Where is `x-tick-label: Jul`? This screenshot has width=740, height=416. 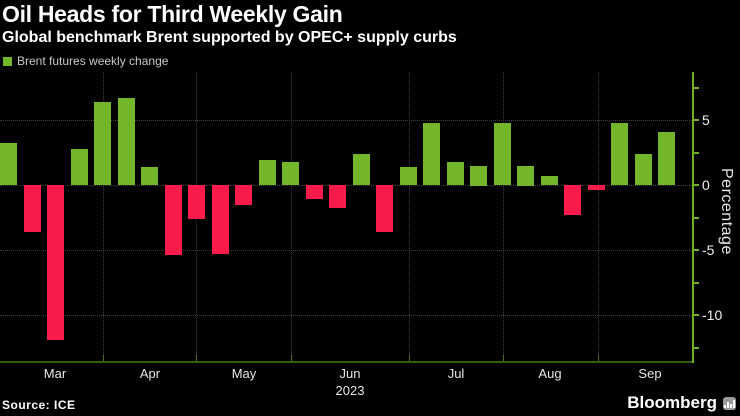
x-tick-label: Jul is located at coordinates (456, 373).